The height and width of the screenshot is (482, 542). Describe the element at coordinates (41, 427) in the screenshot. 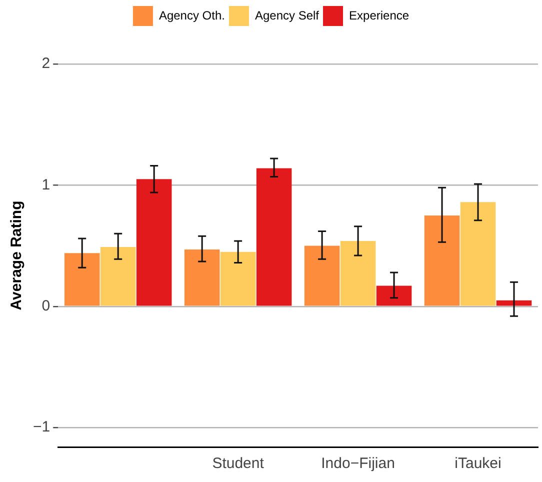

I see `y-tick-label: −1` at that location.